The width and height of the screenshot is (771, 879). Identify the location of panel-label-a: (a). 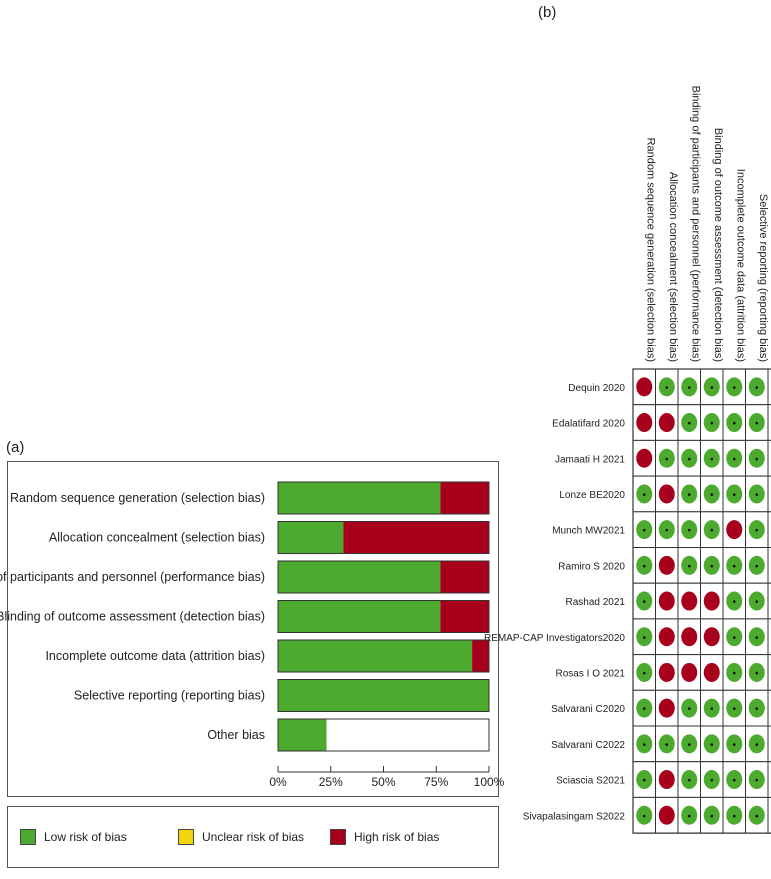
(15, 447).